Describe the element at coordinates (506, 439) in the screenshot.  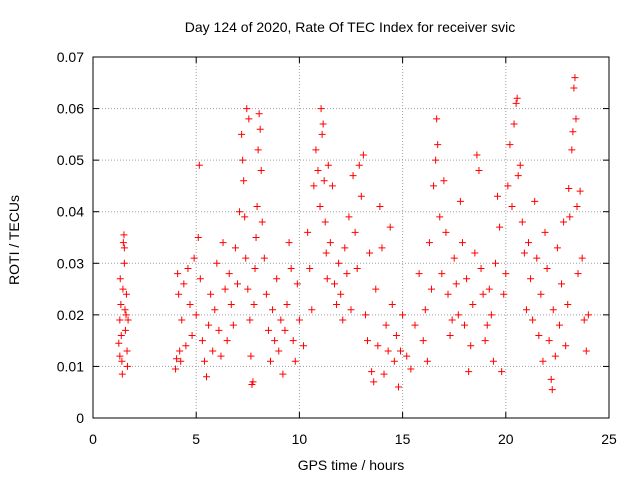
I see `x-tick-label: 20` at that location.